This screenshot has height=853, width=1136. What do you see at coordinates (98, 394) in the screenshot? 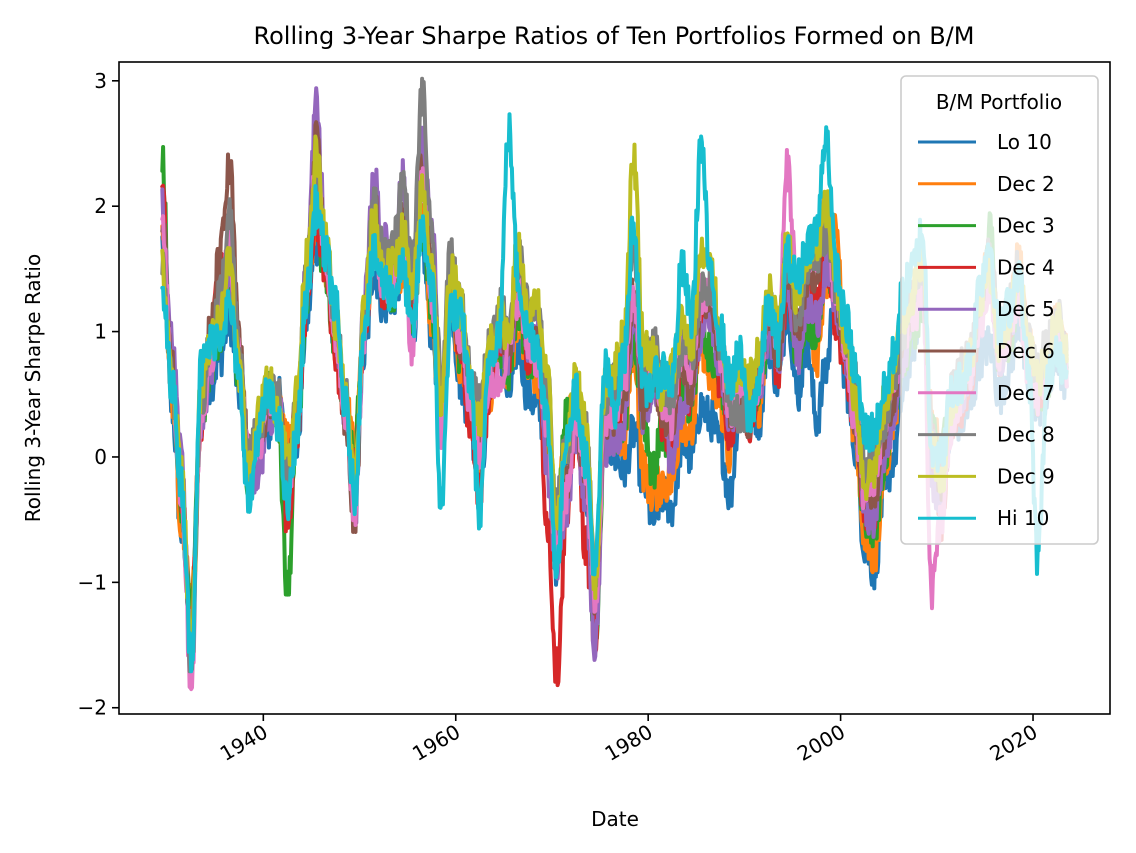
I see `y-axis: −2 −1 0 1 2 3` at bounding box center [98, 394].